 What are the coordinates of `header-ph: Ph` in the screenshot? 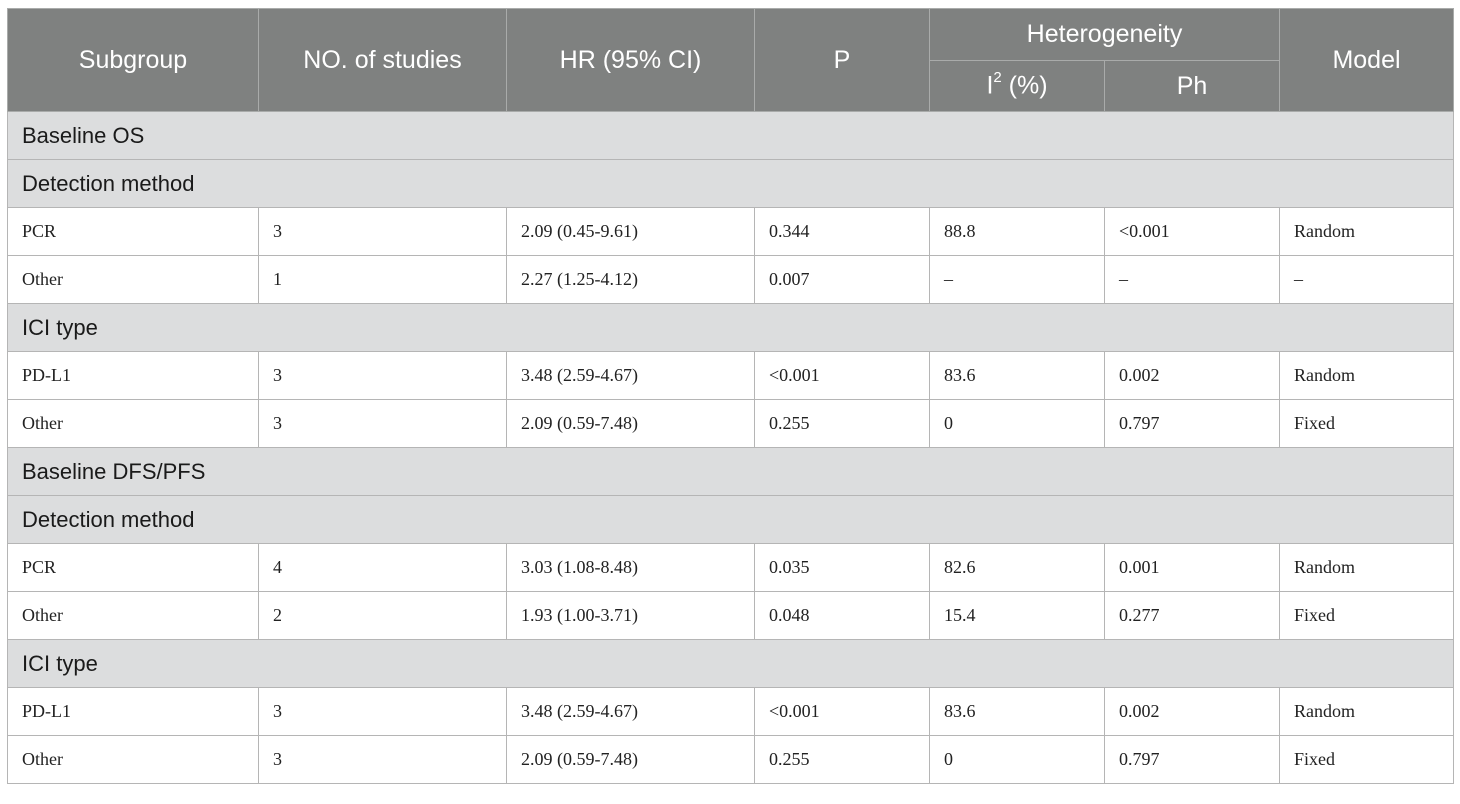 It's located at (1192, 86).